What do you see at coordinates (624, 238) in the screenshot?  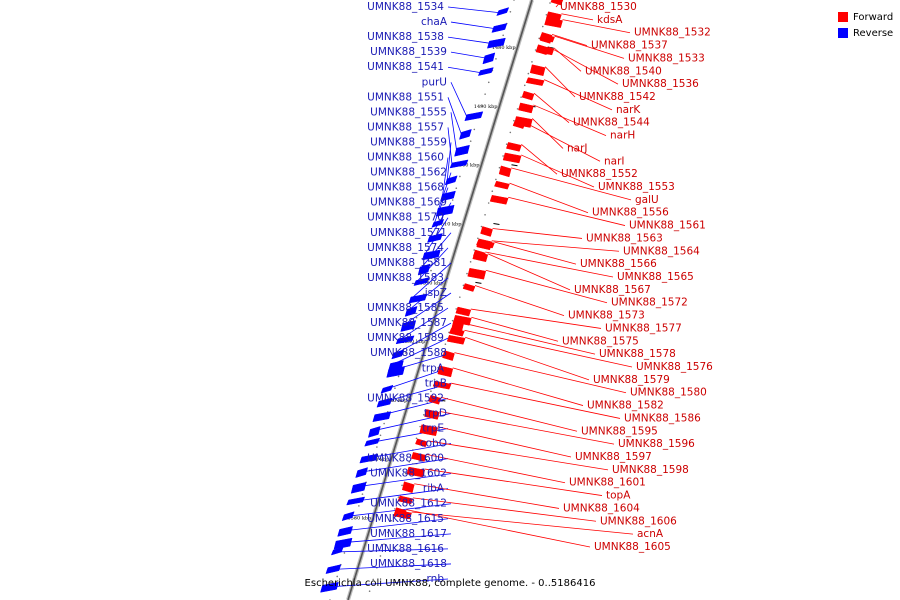 I see `forward-gene-label: UMNK88_1563` at bounding box center [624, 238].